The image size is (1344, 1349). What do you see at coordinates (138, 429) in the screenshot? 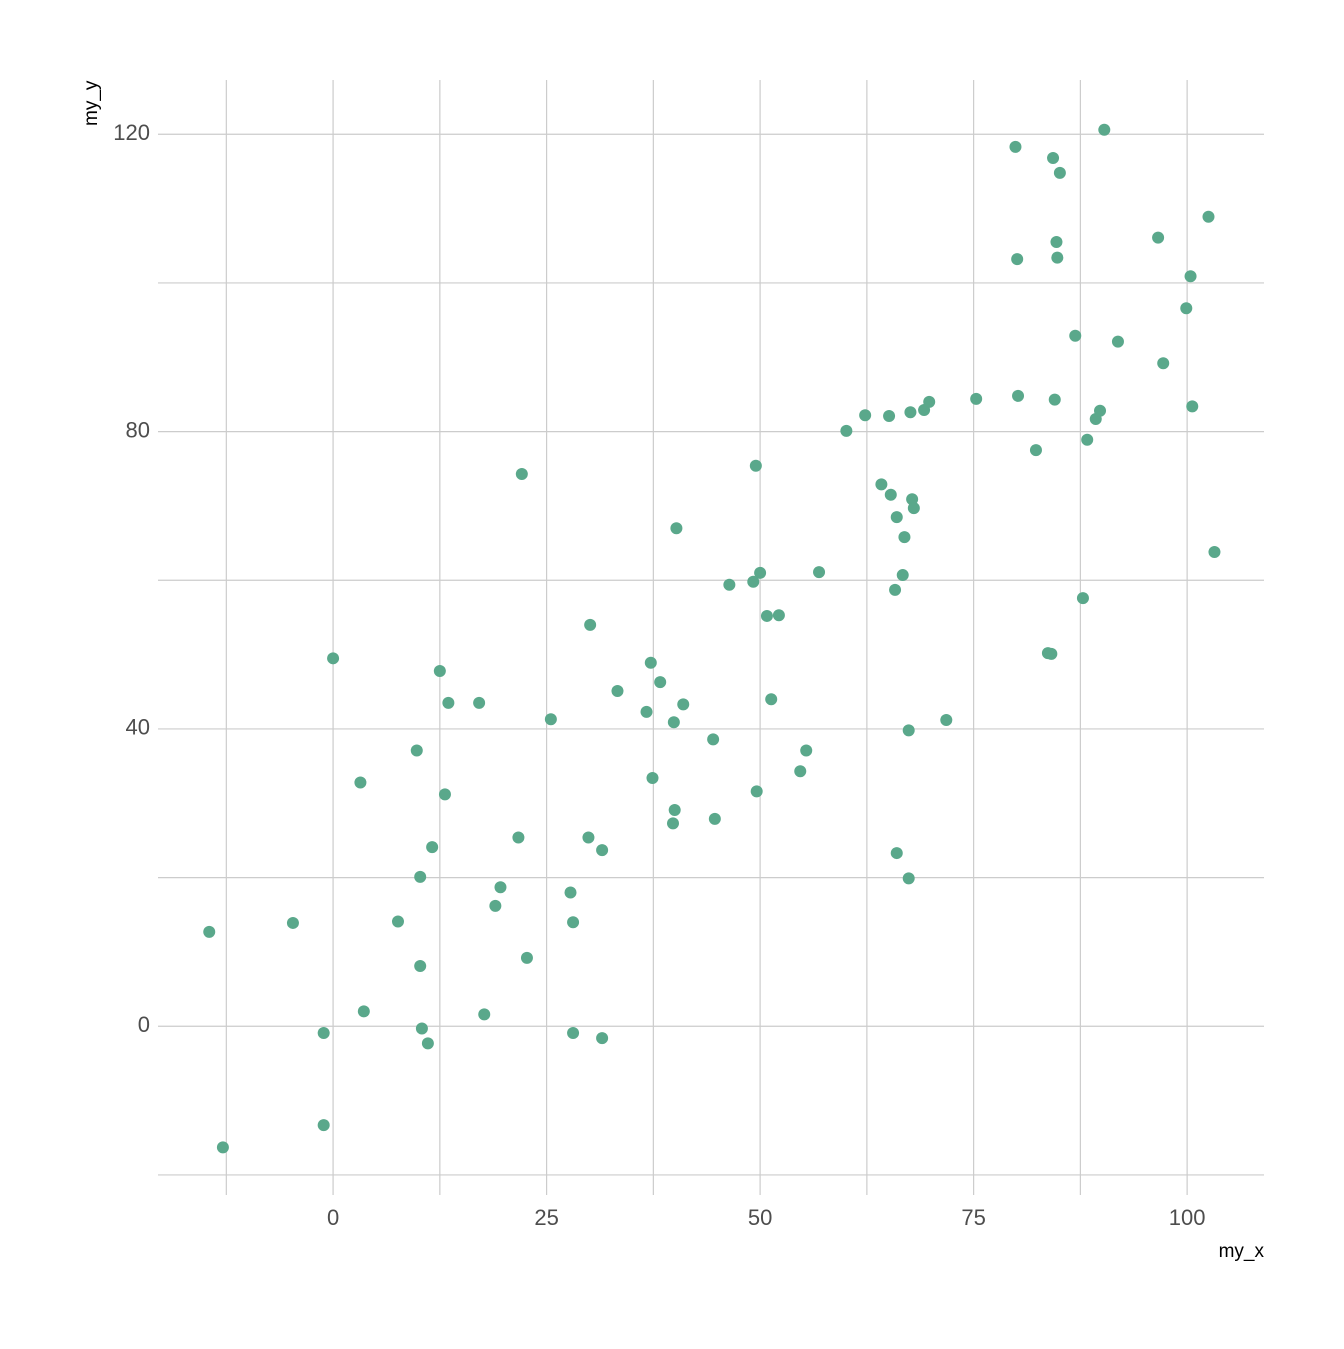
I see `y-tick-label: 80` at bounding box center [138, 429].